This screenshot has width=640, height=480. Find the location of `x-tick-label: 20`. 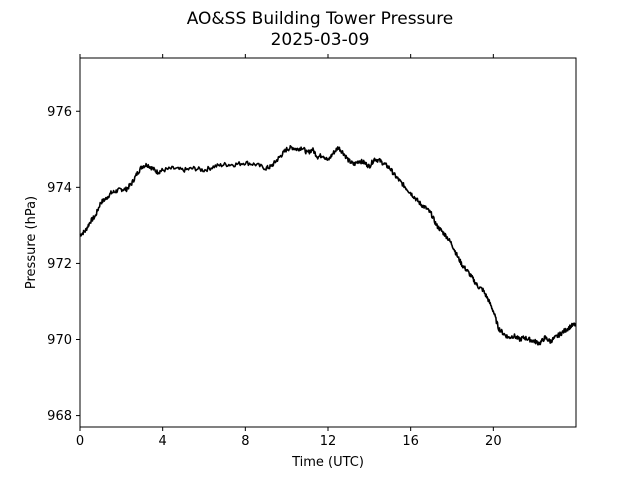

x-tick-label: 20 is located at coordinates (493, 441).